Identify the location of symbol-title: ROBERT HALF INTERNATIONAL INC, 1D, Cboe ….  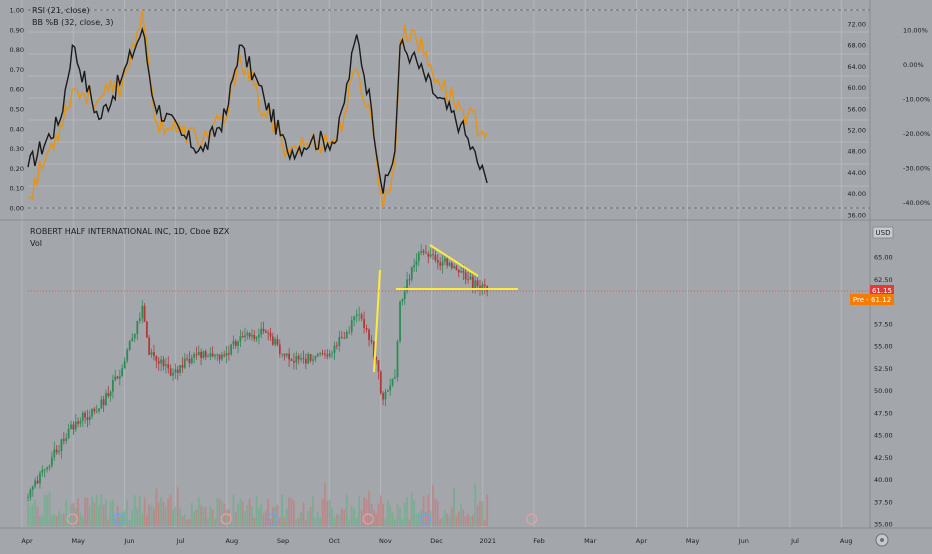
(130, 231).